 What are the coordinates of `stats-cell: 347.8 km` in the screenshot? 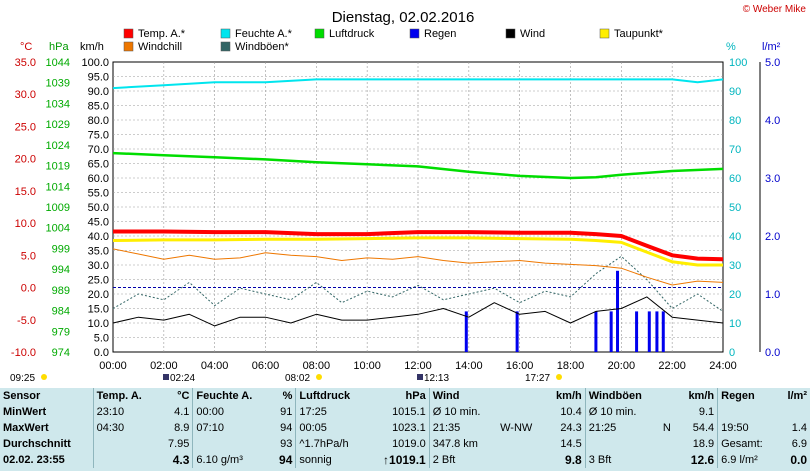 It's located at (463, 444).